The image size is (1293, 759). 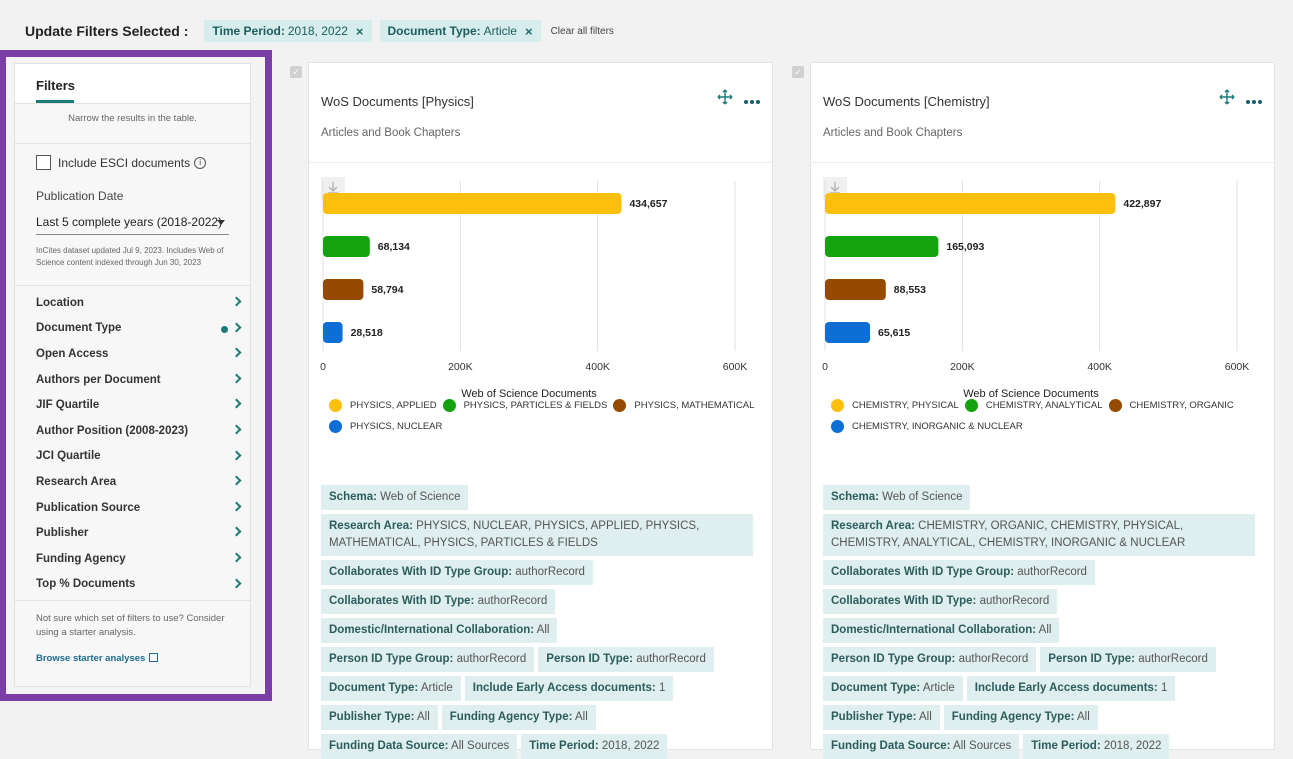 I want to click on filter-item: JCI Quartile, so click(x=132, y=457).